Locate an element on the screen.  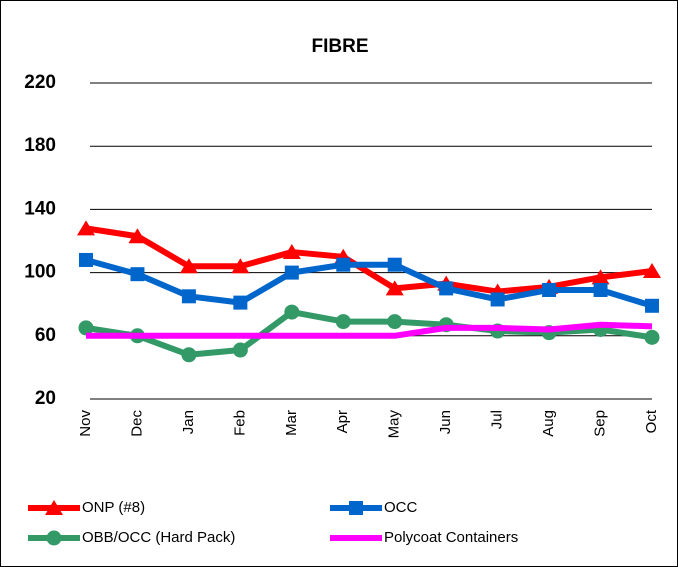
y-tick-label: 100 is located at coordinates (40, 272).